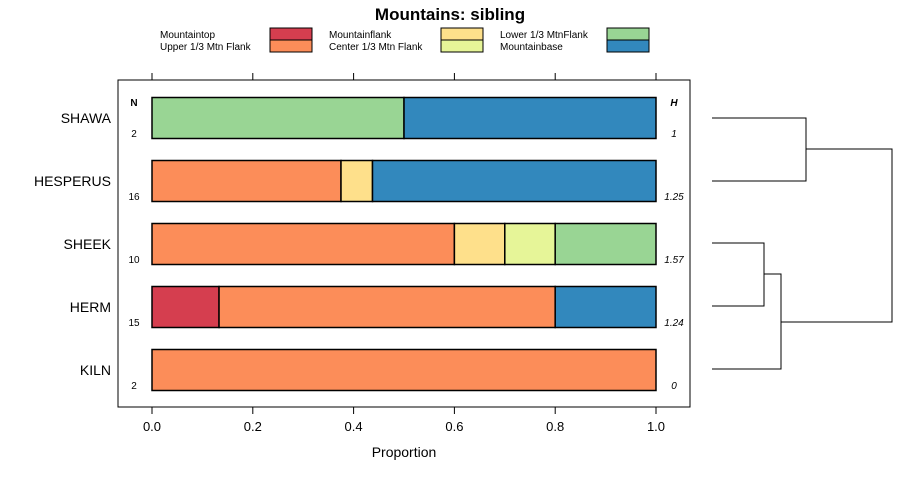  I want to click on legend-label-mountaintop: Mountaintop, so click(187, 35).